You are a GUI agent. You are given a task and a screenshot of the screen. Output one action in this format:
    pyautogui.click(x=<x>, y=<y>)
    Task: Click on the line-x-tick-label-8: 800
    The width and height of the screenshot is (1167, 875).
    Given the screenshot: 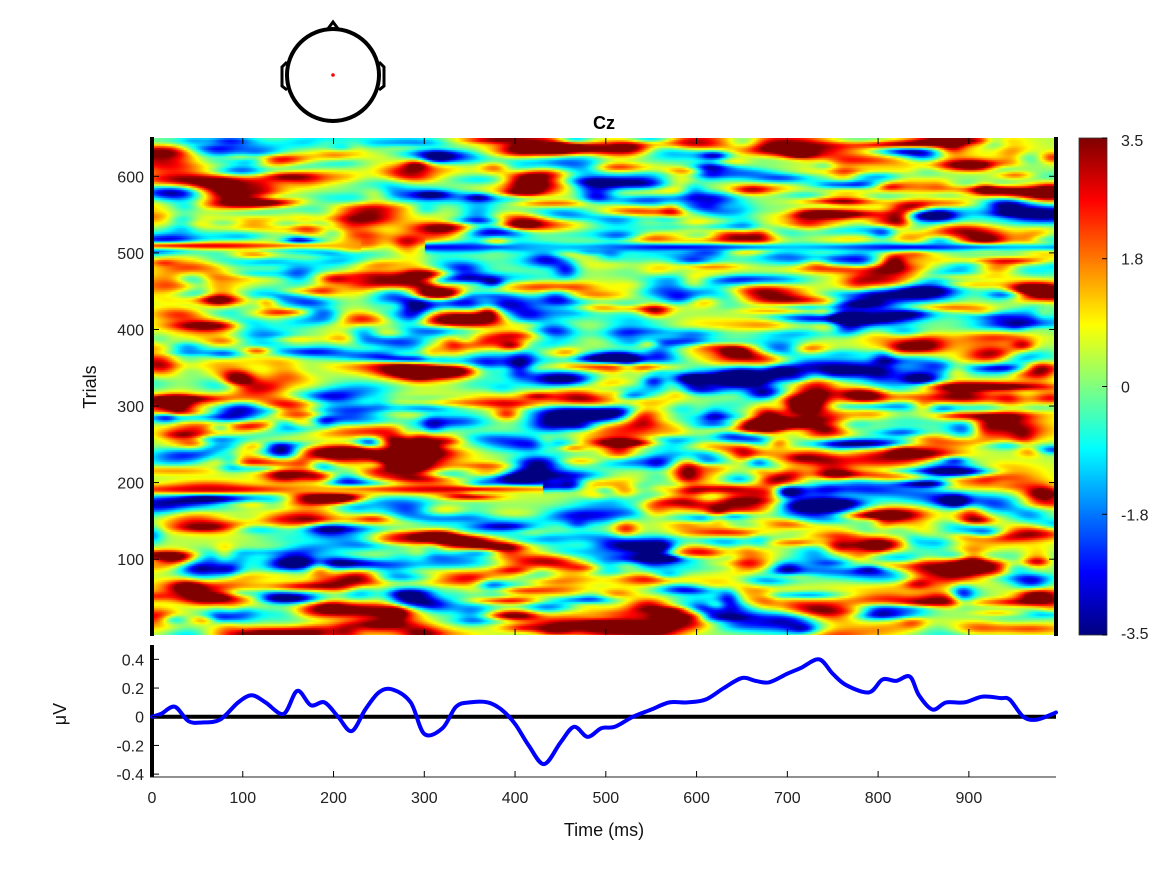 What is the action you would take?
    pyautogui.click(x=878, y=798)
    